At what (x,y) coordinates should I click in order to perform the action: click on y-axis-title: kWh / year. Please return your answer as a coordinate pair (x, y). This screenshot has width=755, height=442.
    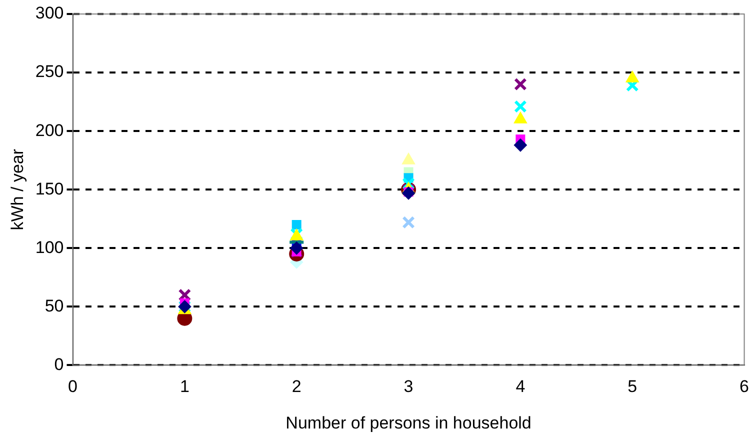
    Looking at the image, I should click on (17, 189).